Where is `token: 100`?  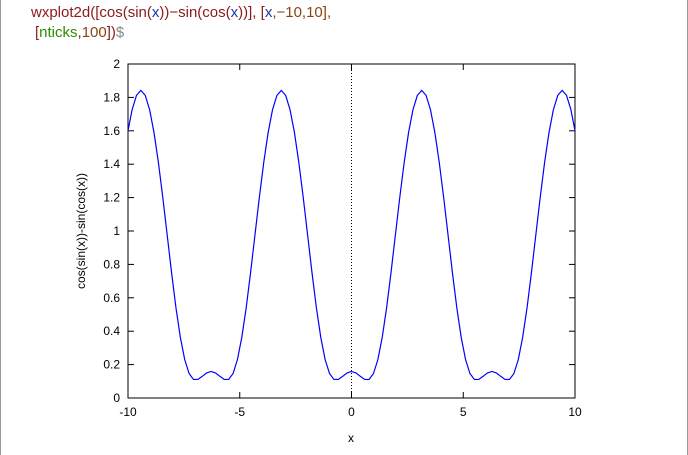
token: 100 is located at coordinates (94, 32).